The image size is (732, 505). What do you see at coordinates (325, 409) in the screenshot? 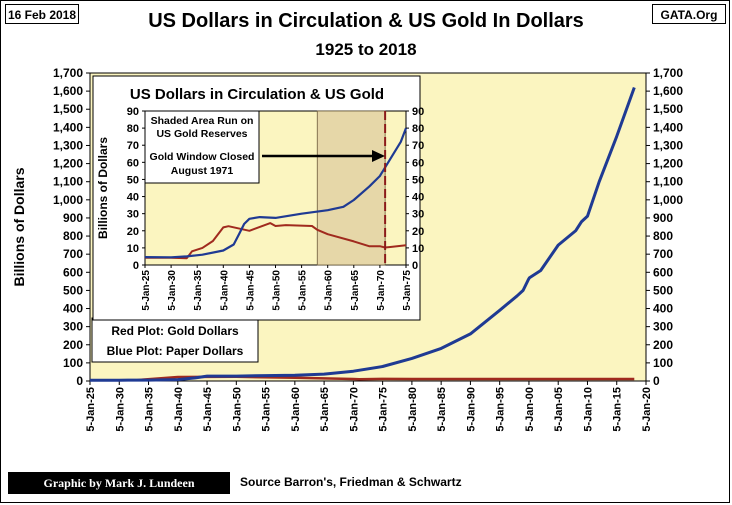
I see `x-tick-label: 5-Jan-65` at bounding box center [325, 409].